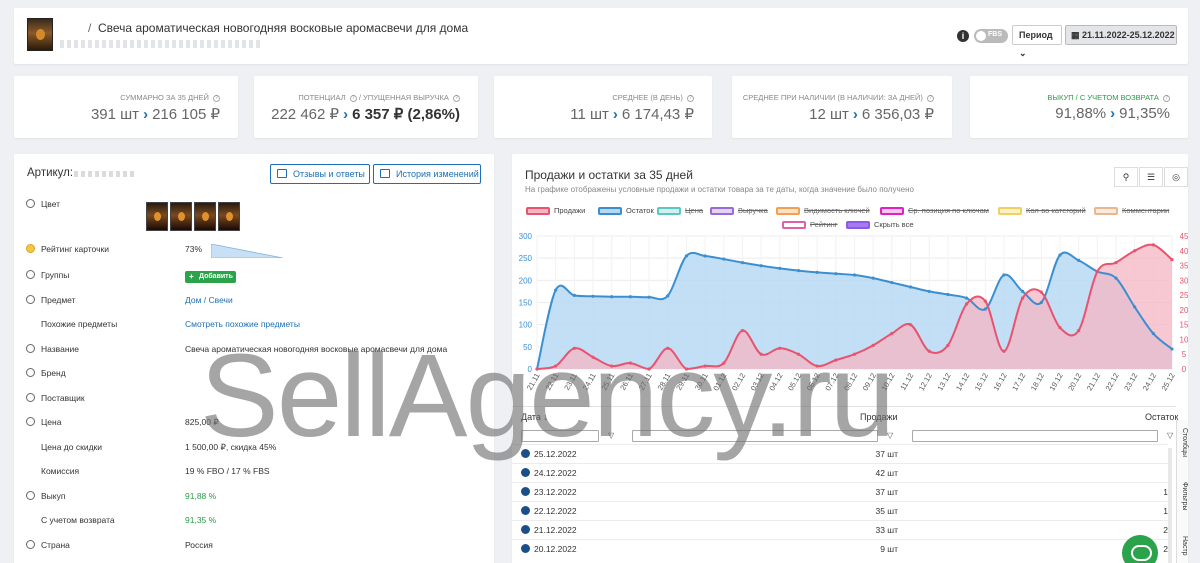 Image resolution: width=1200 pixels, height=563 pixels. What do you see at coordinates (209, 300) in the screenshot?
I see `info-value: Дом / Свечи` at bounding box center [209, 300].